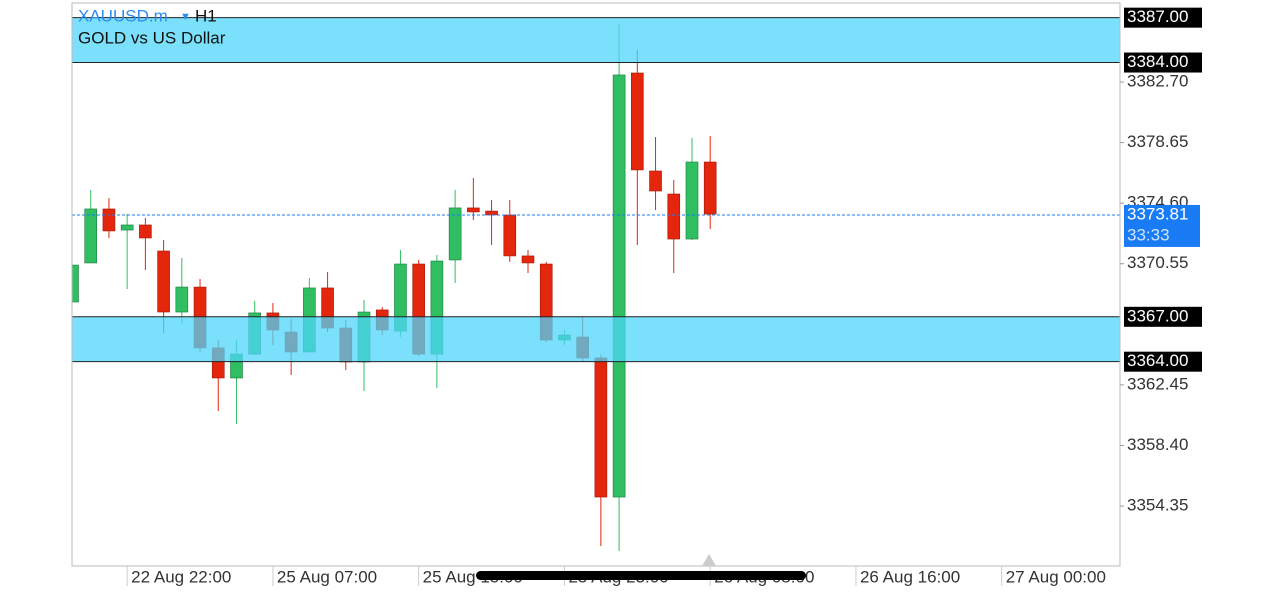  I want to click on x-tick-label: 22 Aug 22:00, so click(181, 576).